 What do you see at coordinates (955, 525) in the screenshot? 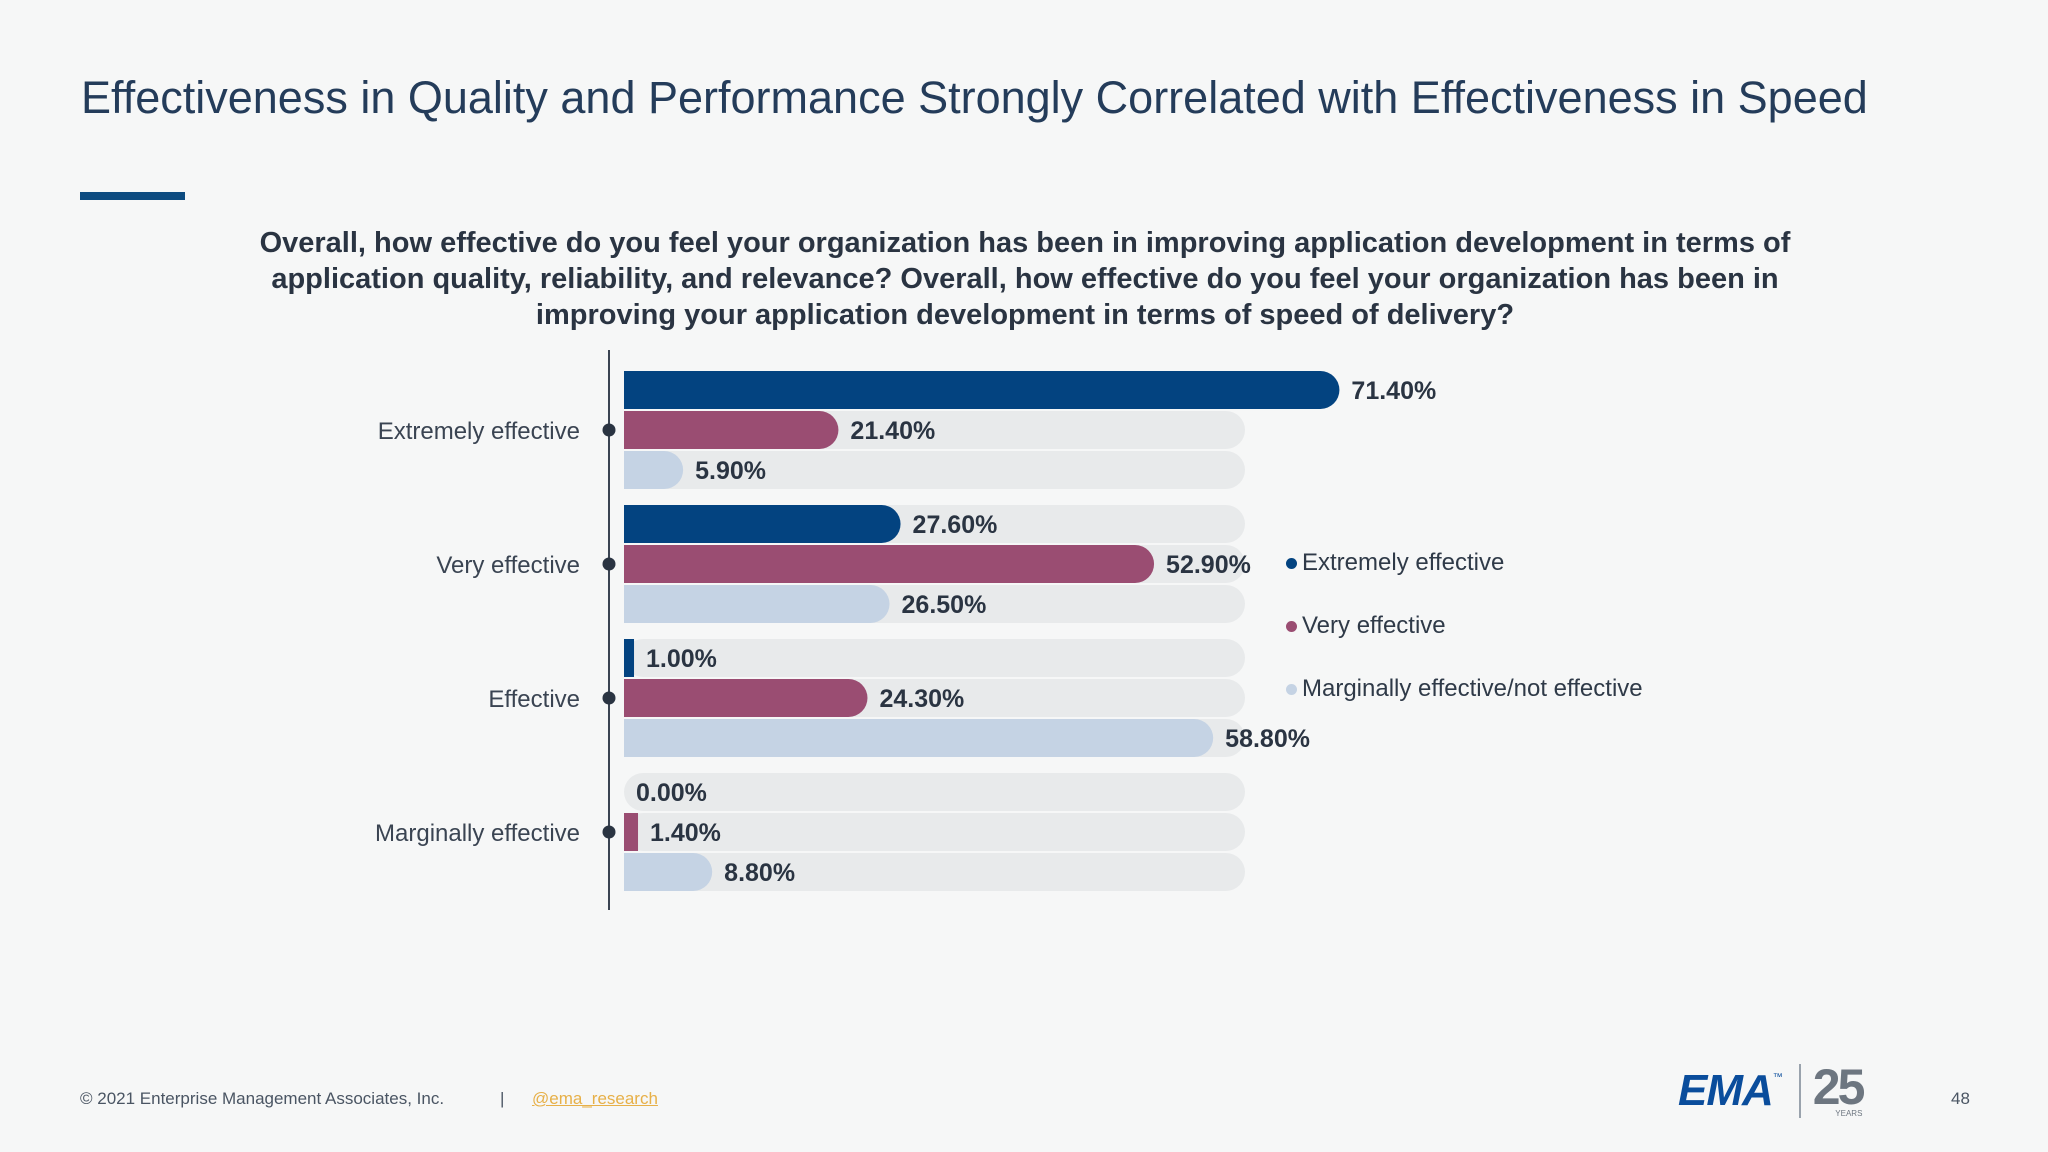
I see `data-label: 27.60%` at bounding box center [955, 525].